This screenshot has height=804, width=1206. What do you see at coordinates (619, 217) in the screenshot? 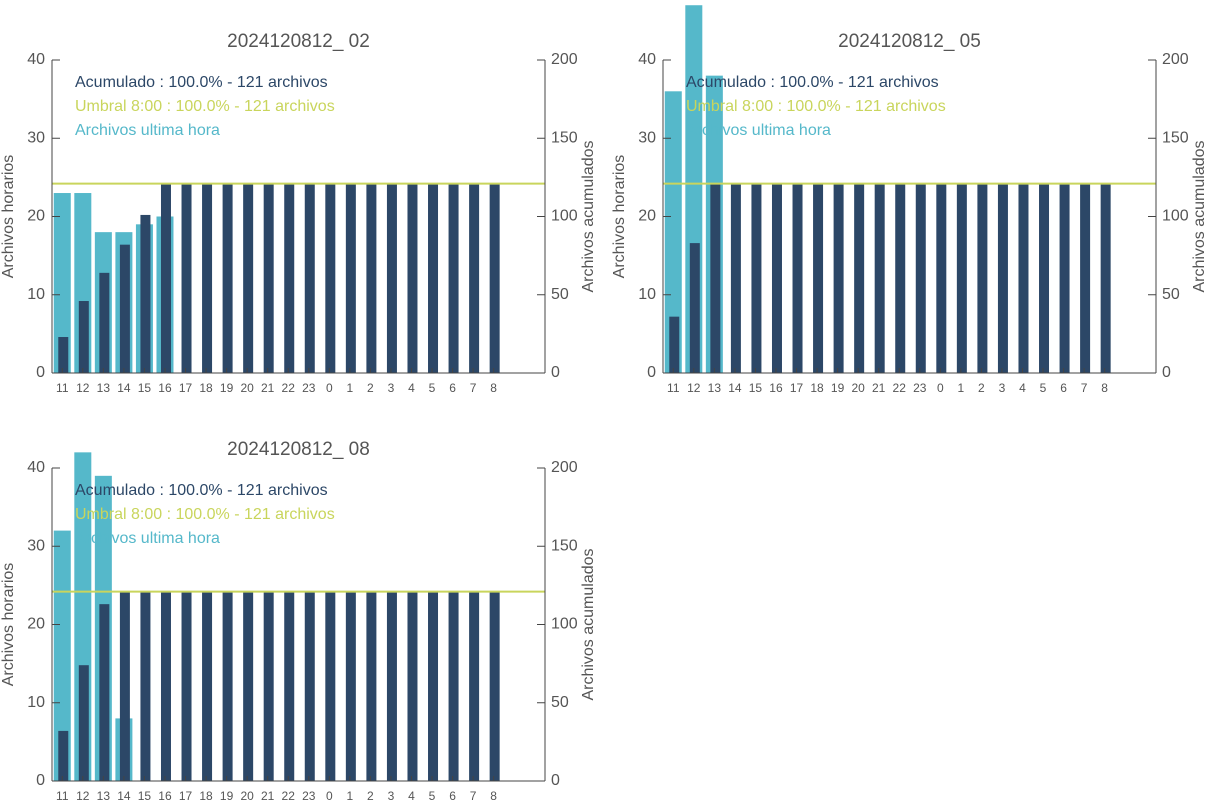
I see `y-axis-label: Archivos horarios` at bounding box center [619, 217].